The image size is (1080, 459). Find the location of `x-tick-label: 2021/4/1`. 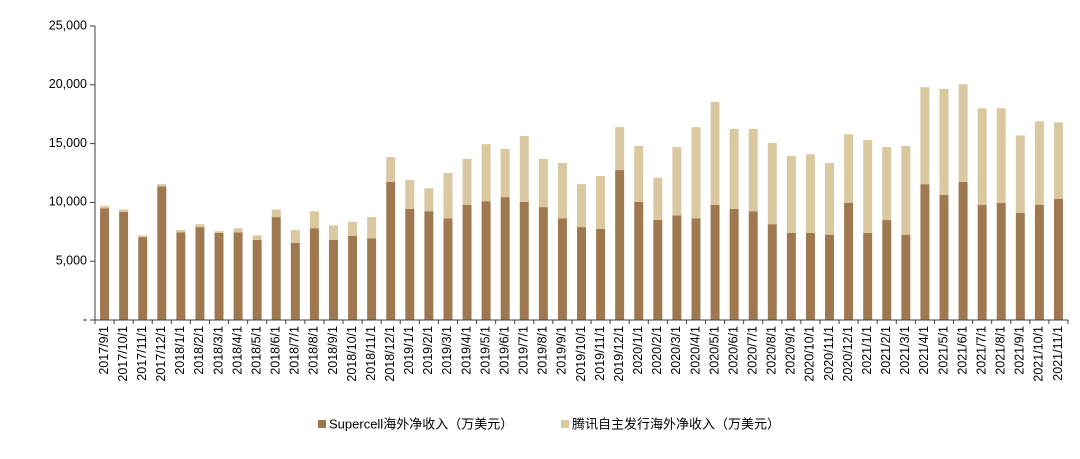

x-tick-label: 2021/4/1 is located at coordinates (924, 350).